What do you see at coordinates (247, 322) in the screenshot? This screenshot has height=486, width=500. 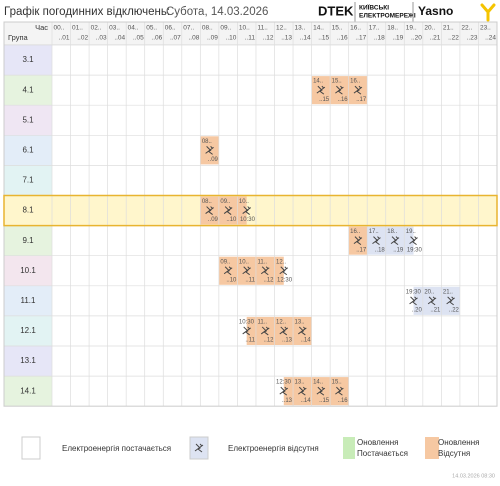 I see `outage-from: 10:30` at bounding box center [247, 322].